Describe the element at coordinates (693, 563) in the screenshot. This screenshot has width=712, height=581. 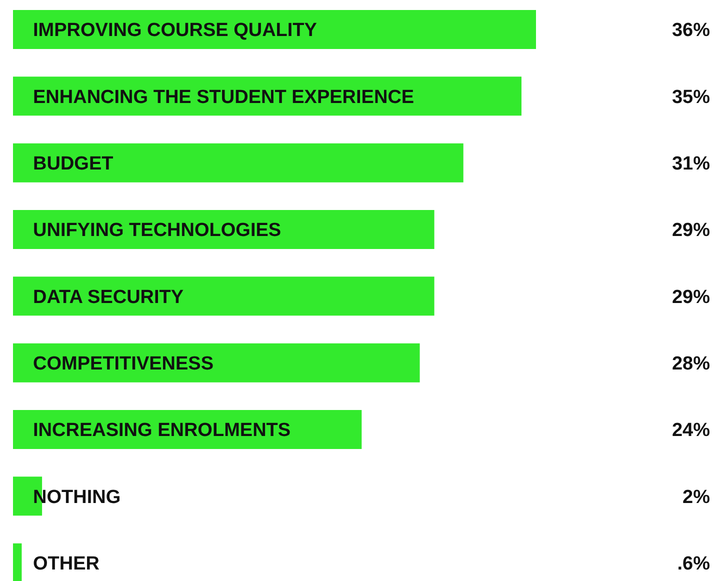
I see `data-label: .6%` at that location.